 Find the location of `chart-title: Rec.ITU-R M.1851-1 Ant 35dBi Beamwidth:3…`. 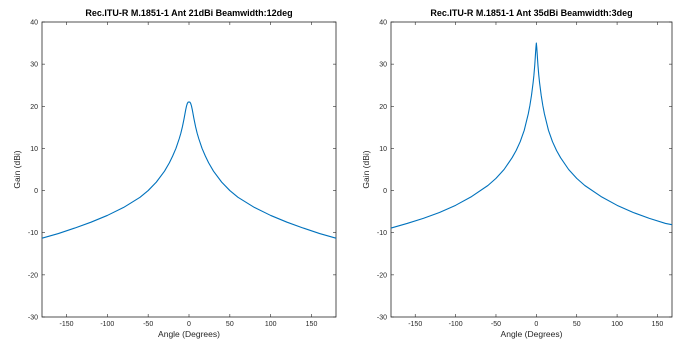

chart-title: Rec.ITU-R M.1851-1 Ant 35dBi Beamwidth:3… is located at coordinates (531, 13).